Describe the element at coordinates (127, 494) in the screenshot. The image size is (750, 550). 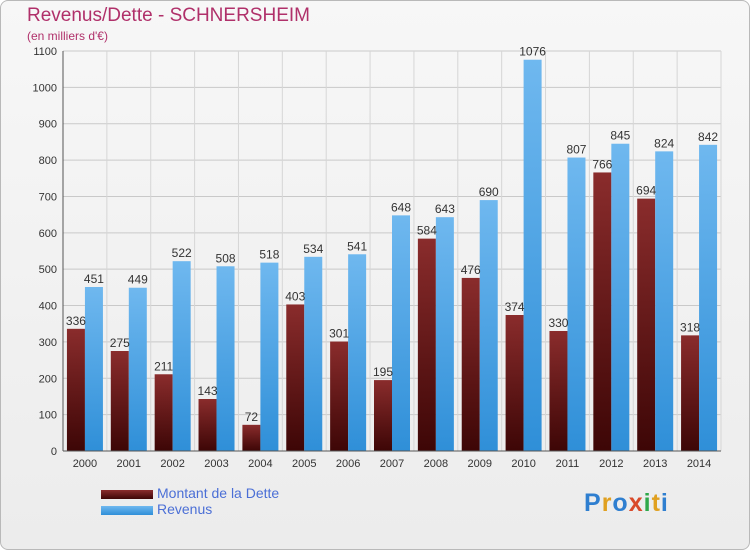
I see `legend-swatch-dette` at that location.